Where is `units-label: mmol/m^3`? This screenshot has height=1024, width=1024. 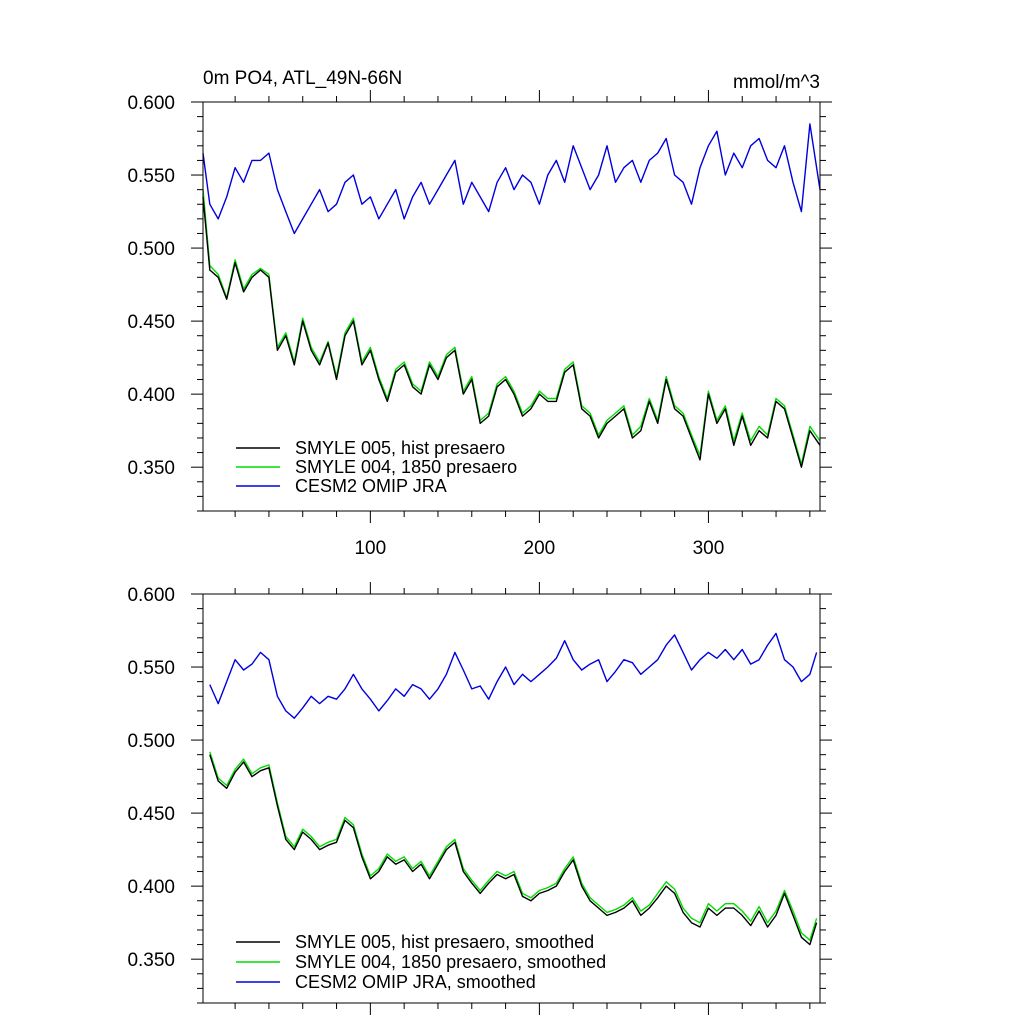 units-label: mmol/m^3 is located at coordinates (776, 82).